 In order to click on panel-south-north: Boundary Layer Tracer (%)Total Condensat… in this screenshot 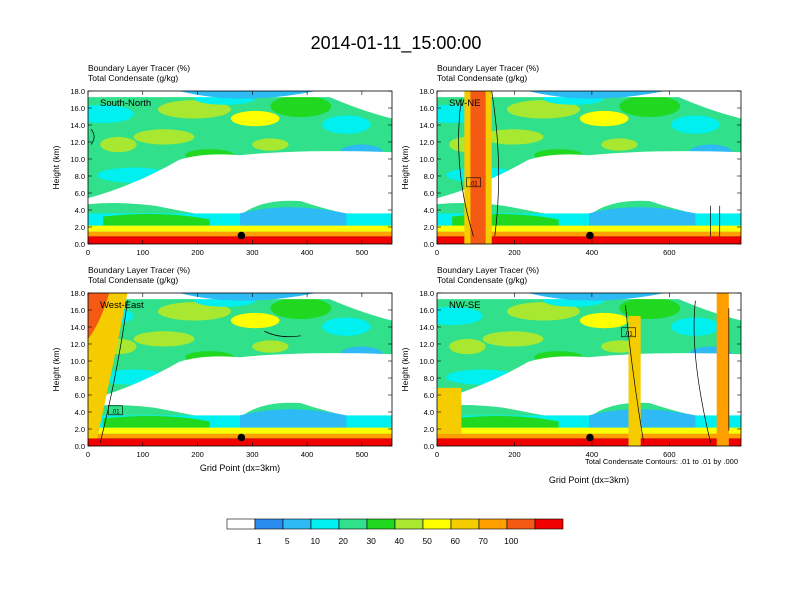, I will do `click(222, 160)`.